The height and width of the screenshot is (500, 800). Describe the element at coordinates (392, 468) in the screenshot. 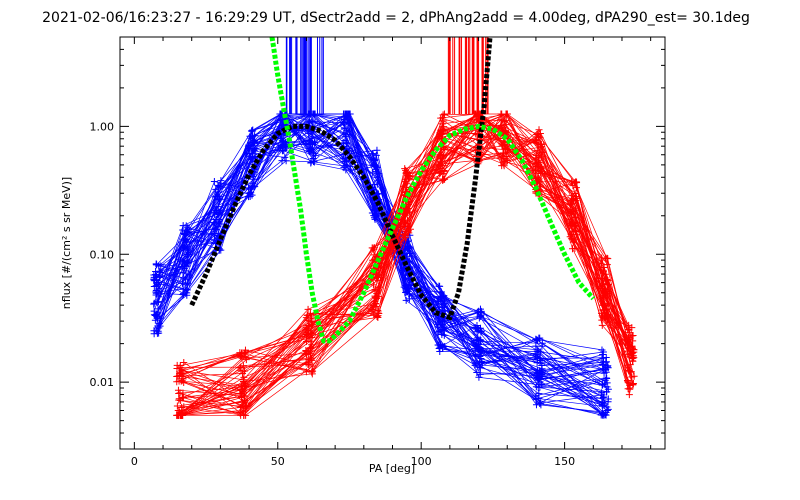

I see `x-axis-label: PA [deg]` at that location.